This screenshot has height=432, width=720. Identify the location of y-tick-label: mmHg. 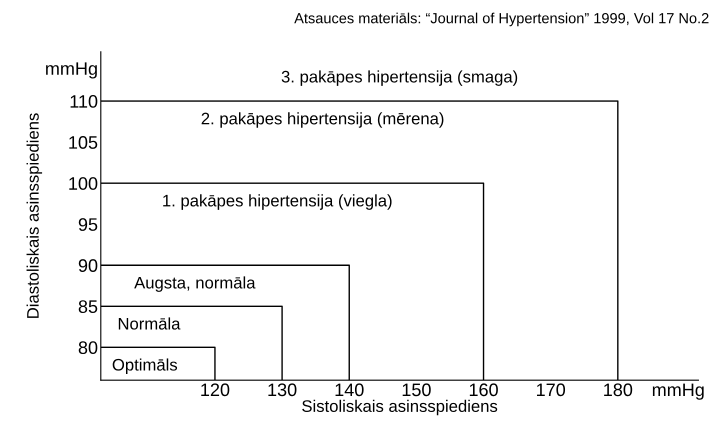
(71, 70).